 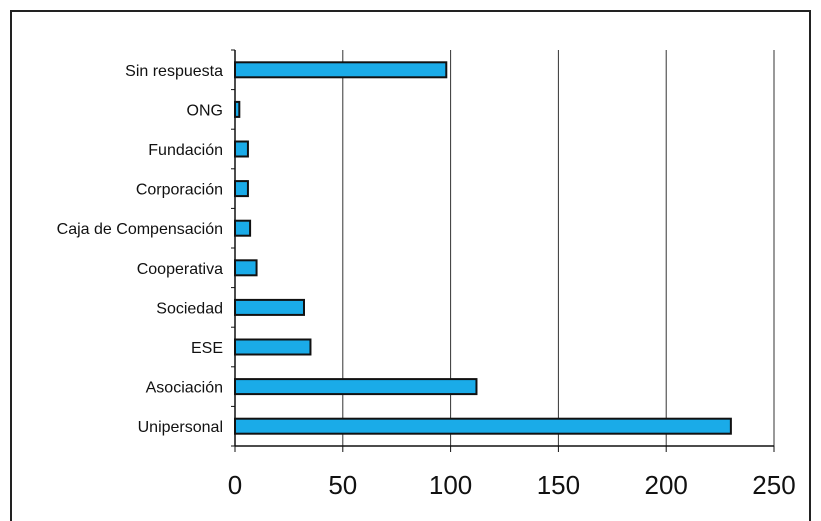 What do you see at coordinates (184, 388) in the screenshot?
I see `category-label: Asociación` at bounding box center [184, 388].